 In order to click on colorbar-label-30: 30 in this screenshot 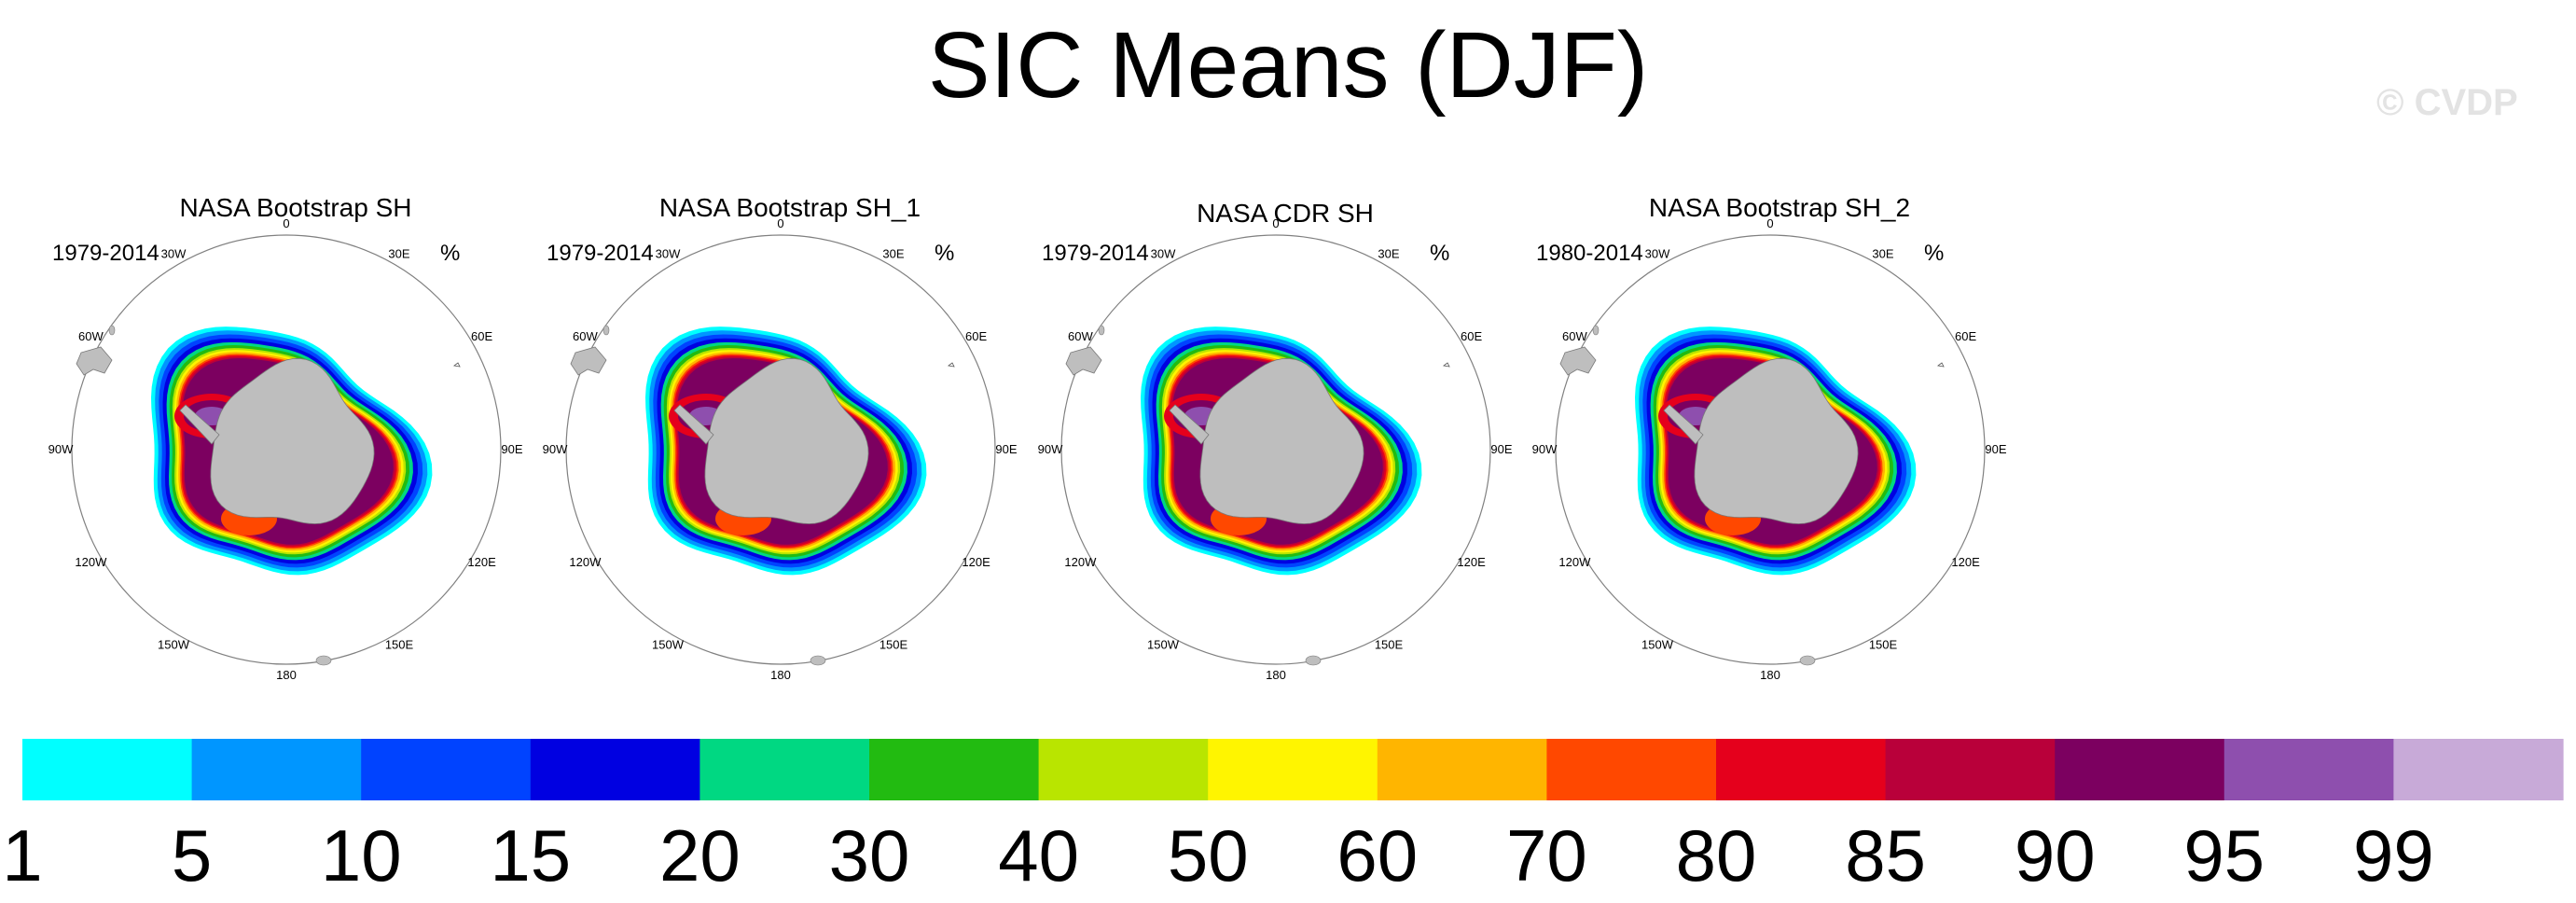, I will do `click(869, 855)`.